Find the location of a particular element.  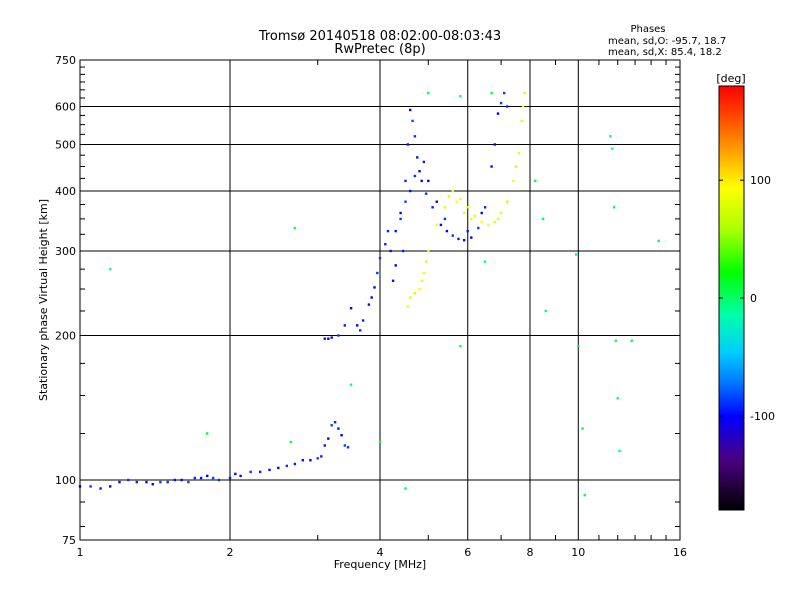

y-axis-label: Stationary phase Virtual Height [km] is located at coordinates (43, 300).